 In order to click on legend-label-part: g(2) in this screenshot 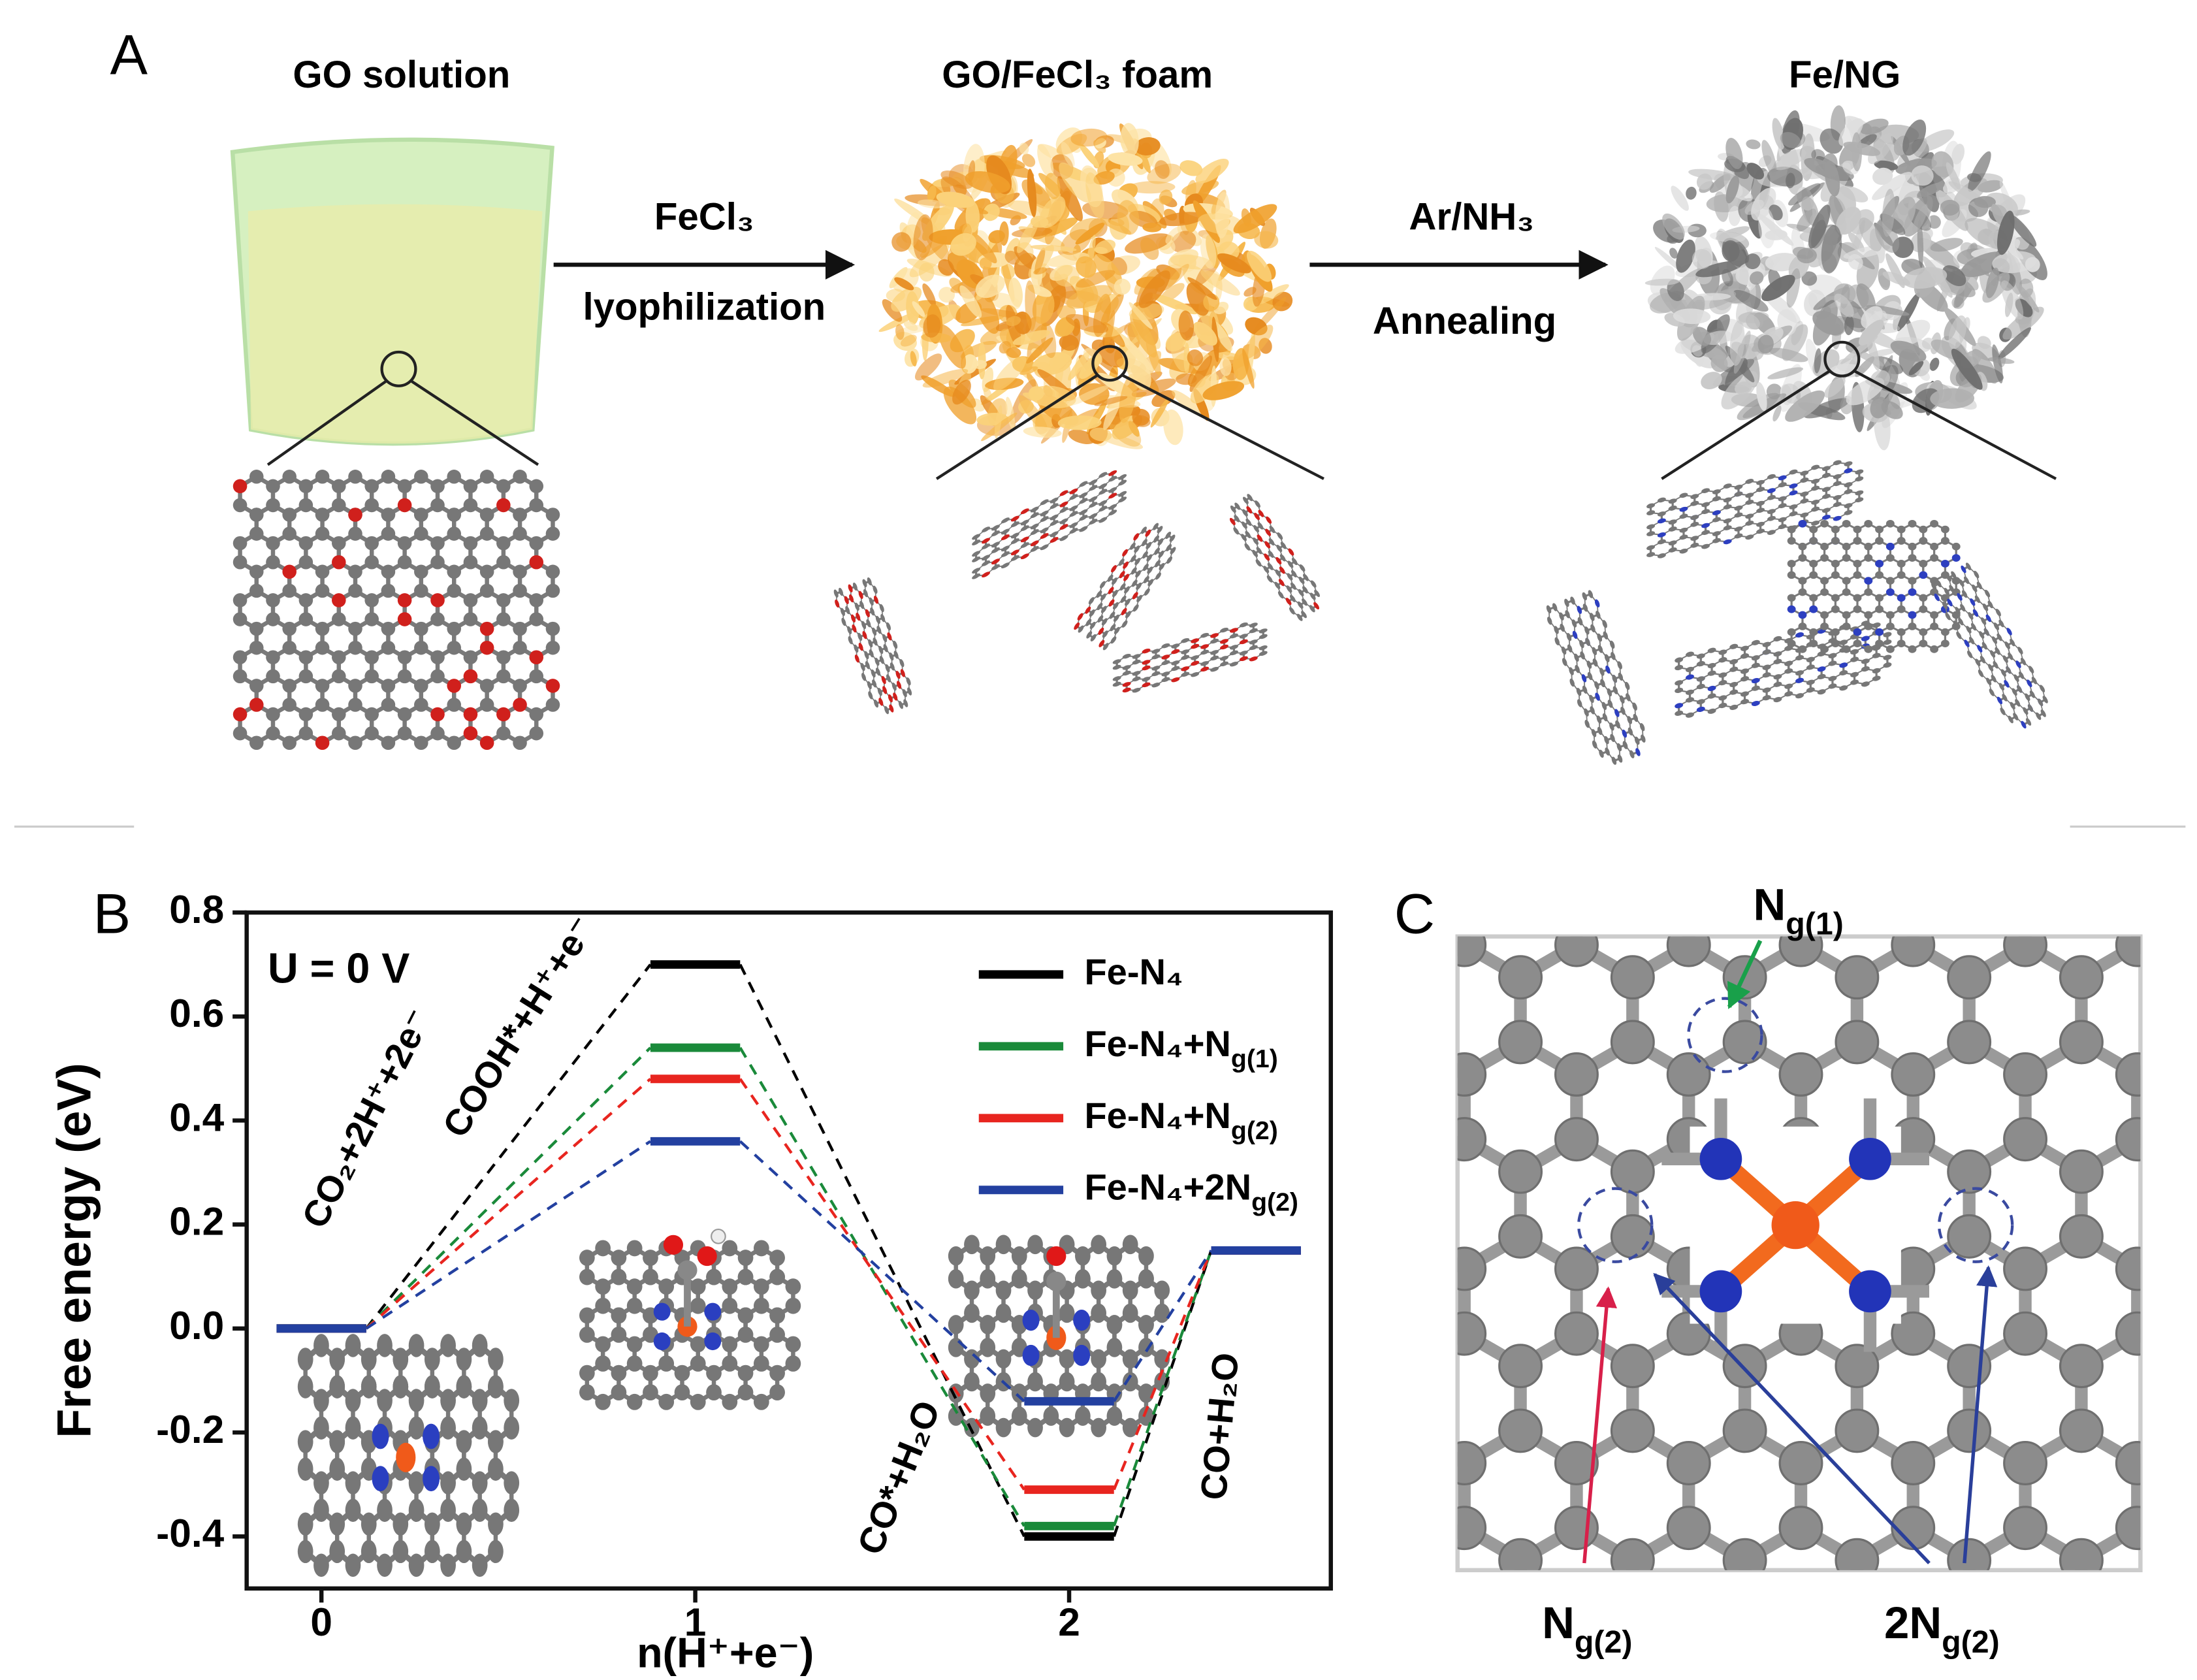, I will do `click(1274, 1202)`.